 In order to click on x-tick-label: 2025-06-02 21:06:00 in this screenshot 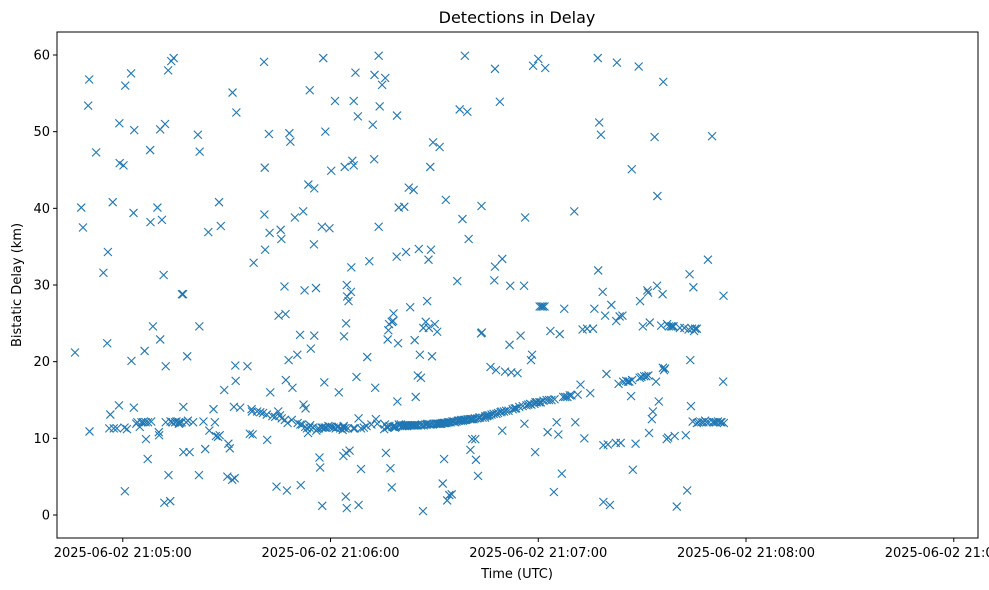, I will do `click(330, 553)`.